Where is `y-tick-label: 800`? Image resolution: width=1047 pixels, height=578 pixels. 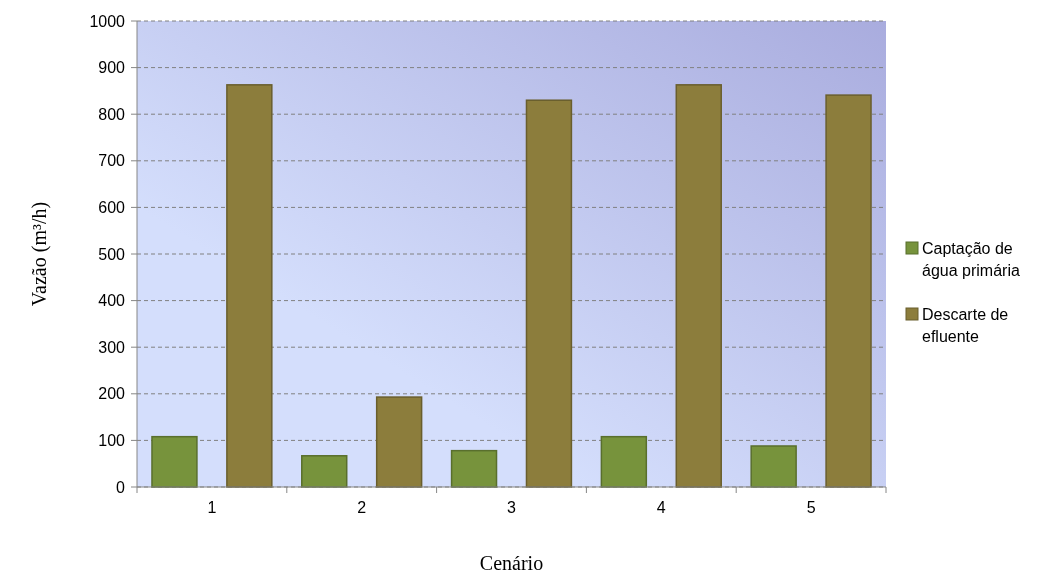
y-tick-label: 800 is located at coordinates (112, 114).